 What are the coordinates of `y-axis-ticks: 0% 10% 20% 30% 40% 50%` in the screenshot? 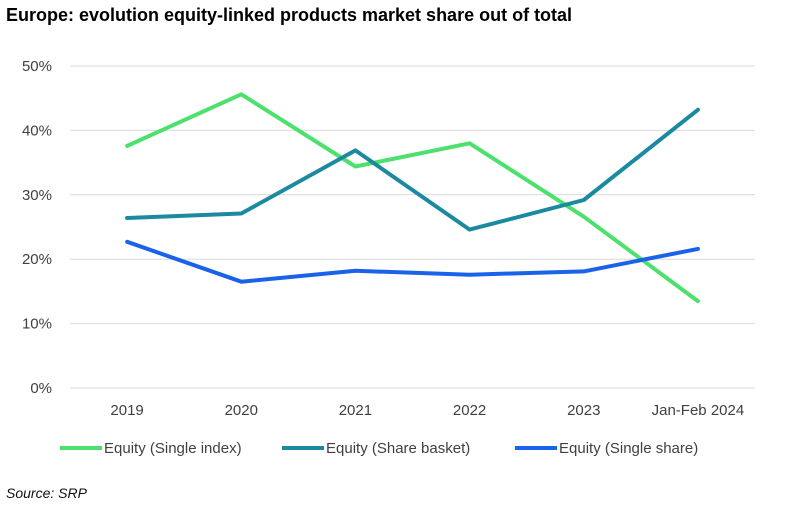 It's located at (37, 227).